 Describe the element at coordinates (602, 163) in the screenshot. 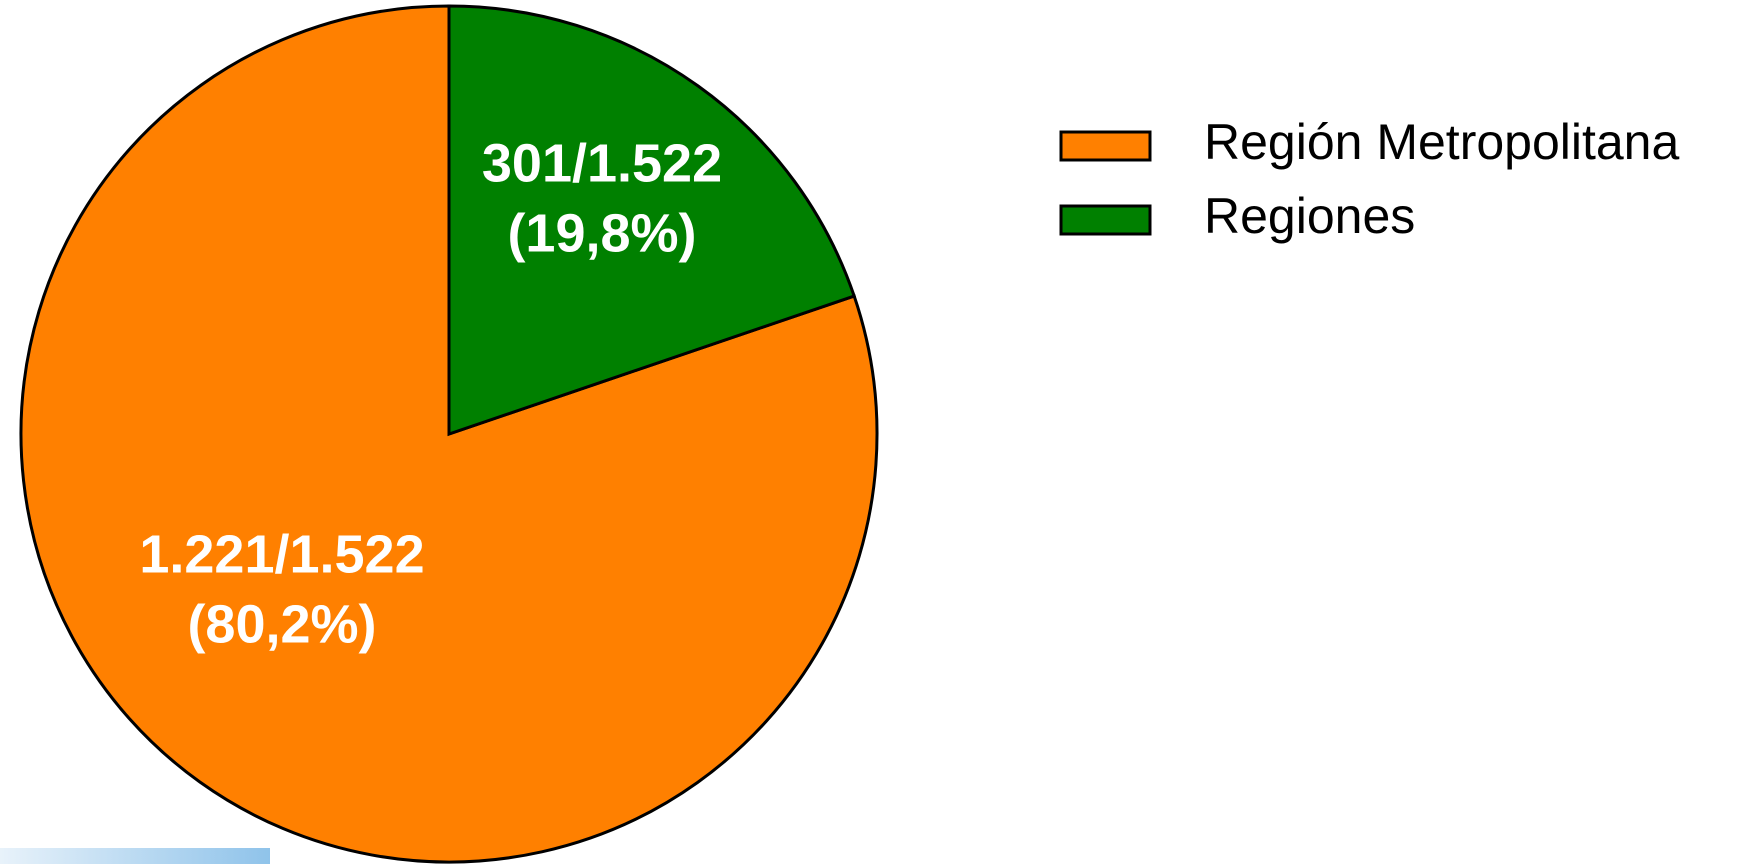

I see `slice-label: 301/1.522` at that location.